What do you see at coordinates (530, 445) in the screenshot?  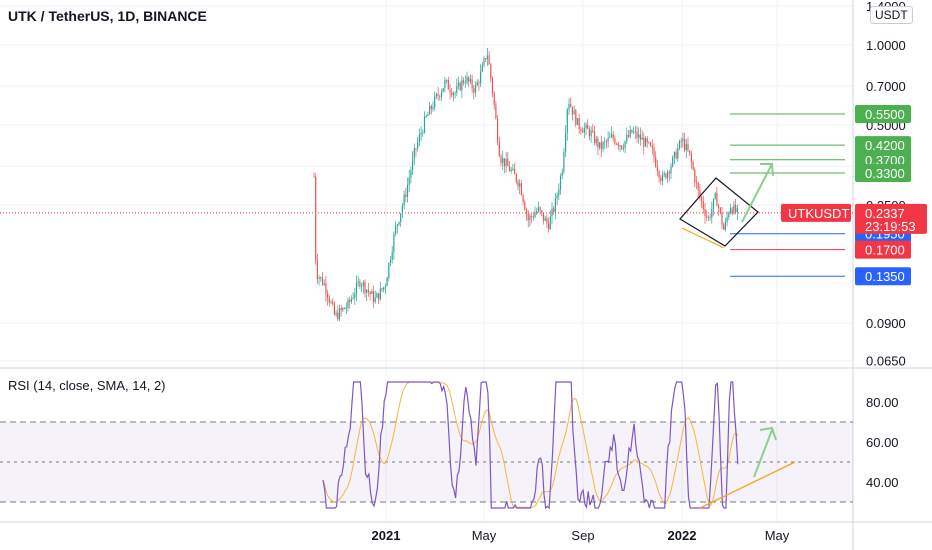 I see `rsi-line` at bounding box center [530, 445].